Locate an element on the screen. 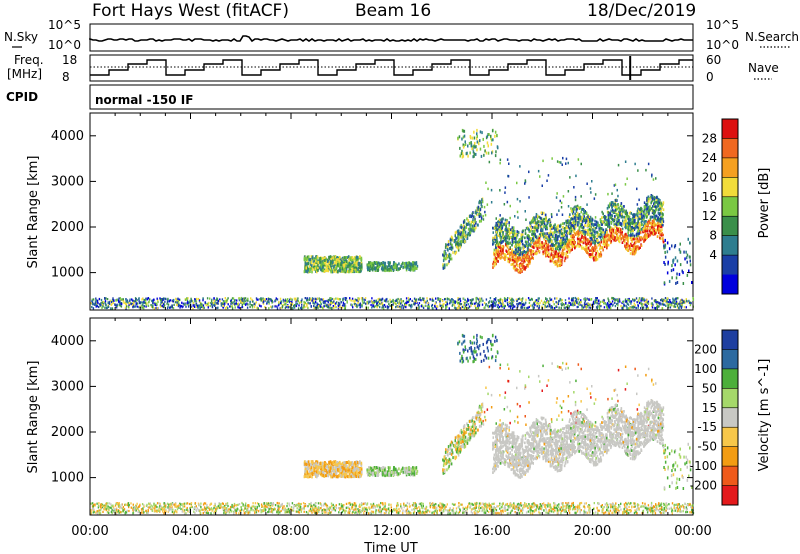 This screenshot has height=554, width=800. date-title: 18/Dec/2019 is located at coordinates (641, 11).